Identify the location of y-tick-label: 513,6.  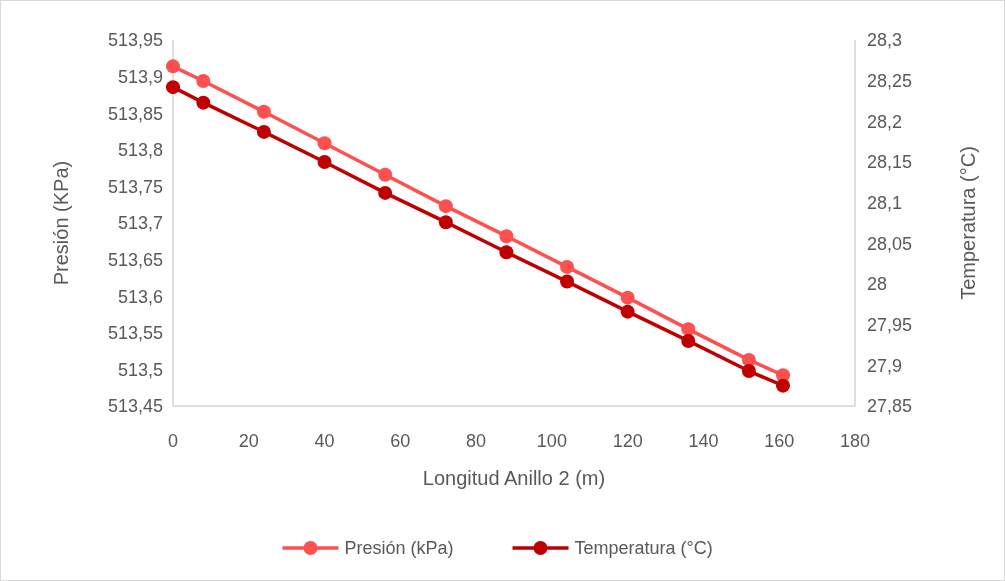
(140, 296).